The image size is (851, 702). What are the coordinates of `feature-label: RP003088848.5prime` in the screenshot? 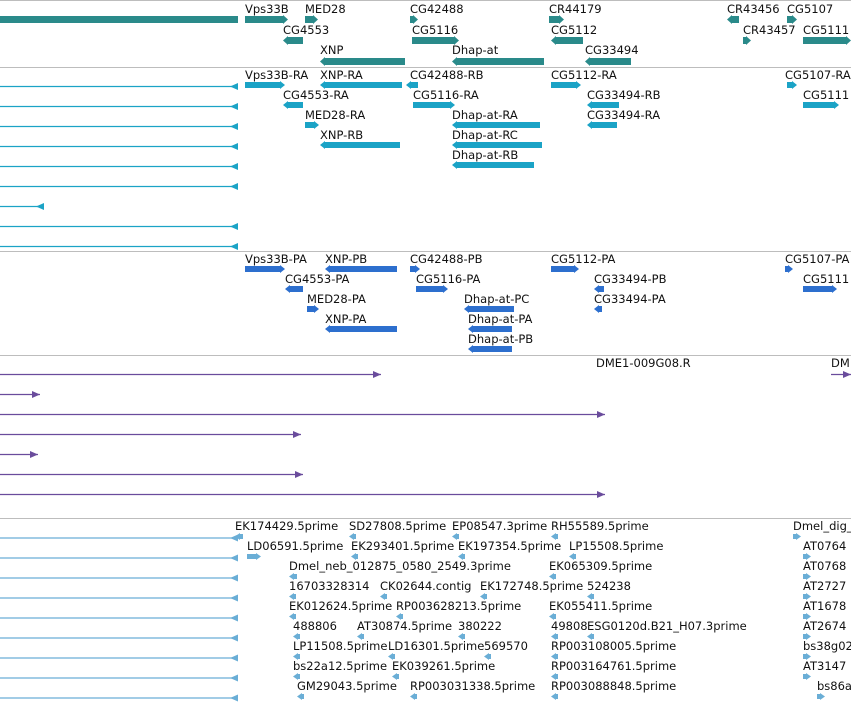 It's located at (614, 686).